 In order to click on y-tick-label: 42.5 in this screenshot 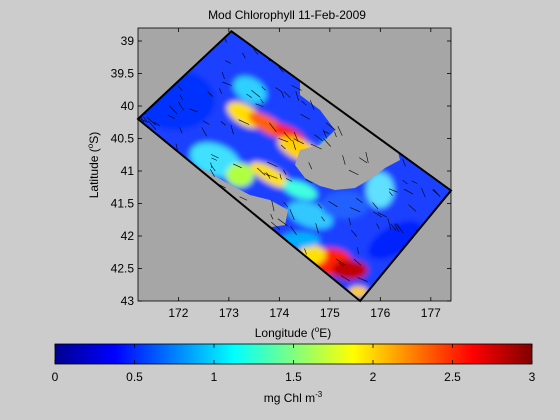, I will do `click(123, 269)`.